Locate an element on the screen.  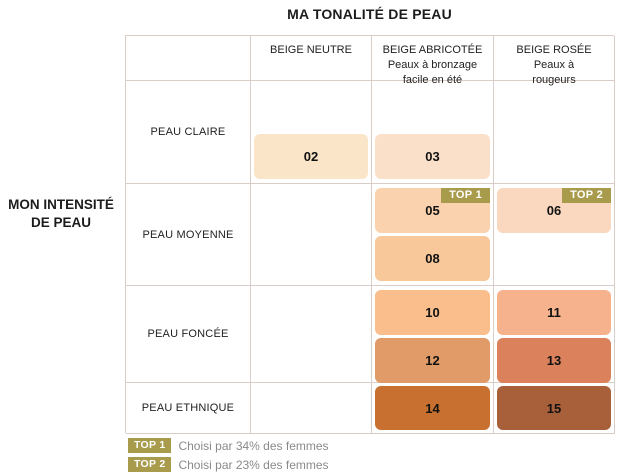
shade-swatch-06: TOP 2 06 is located at coordinates (554, 210).